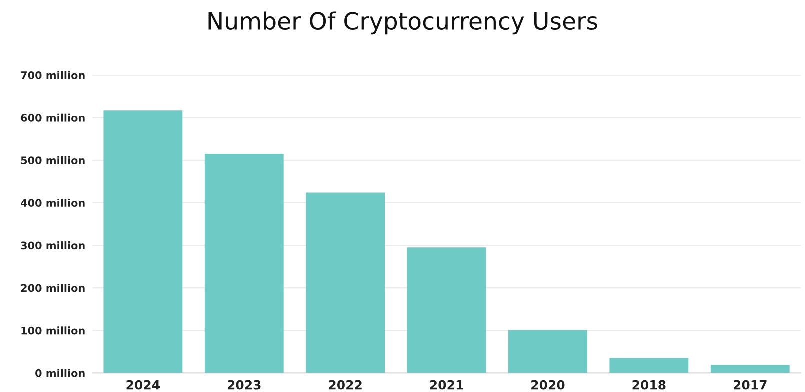 This screenshot has width=805, height=392. I want to click on y-tick-label: 200 million, so click(53, 288).